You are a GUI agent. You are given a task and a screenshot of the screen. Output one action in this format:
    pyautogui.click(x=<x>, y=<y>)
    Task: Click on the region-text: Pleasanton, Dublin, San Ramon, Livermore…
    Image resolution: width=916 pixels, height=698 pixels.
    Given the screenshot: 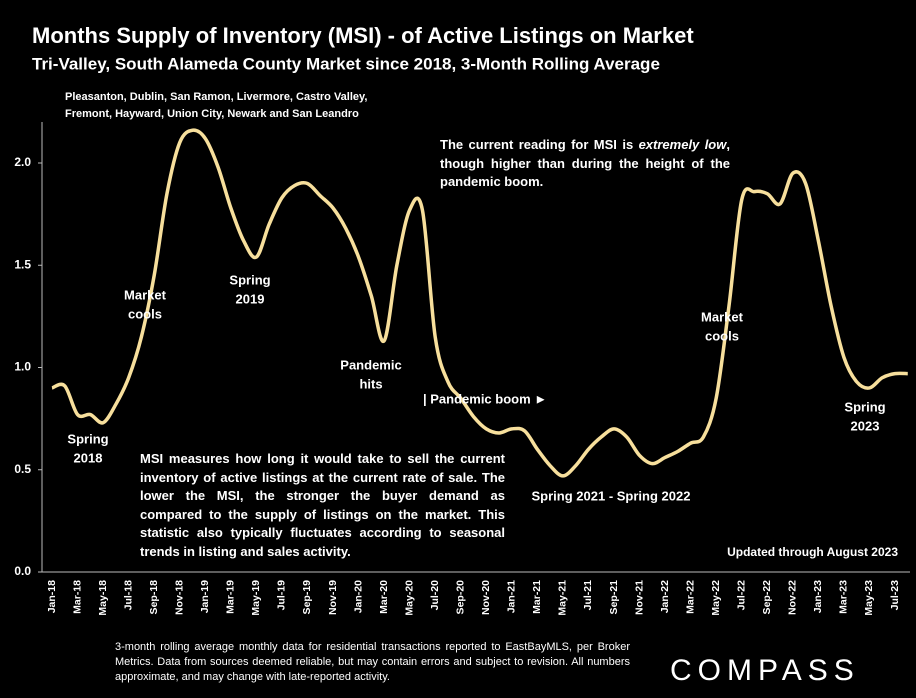 What is the action you would take?
    pyautogui.click(x=216, y=97)
    